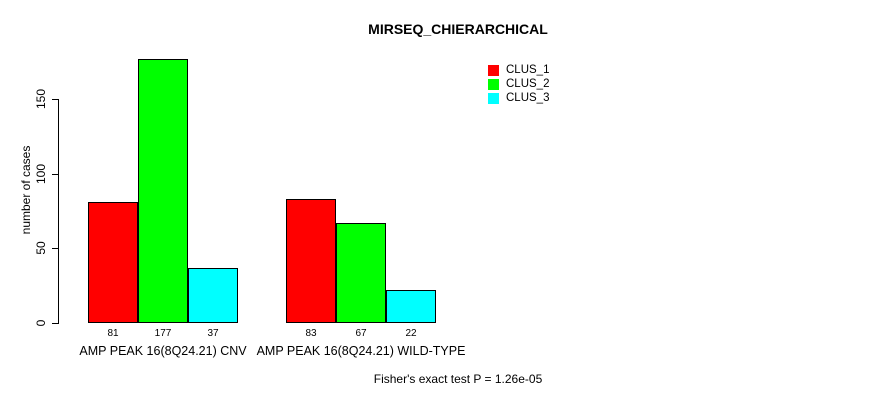 The width and height of the screenshot is (890, 400). Describe the element at coordinates (163, 333) in the screenshot. I see `bar-value-label: 177` at that location.